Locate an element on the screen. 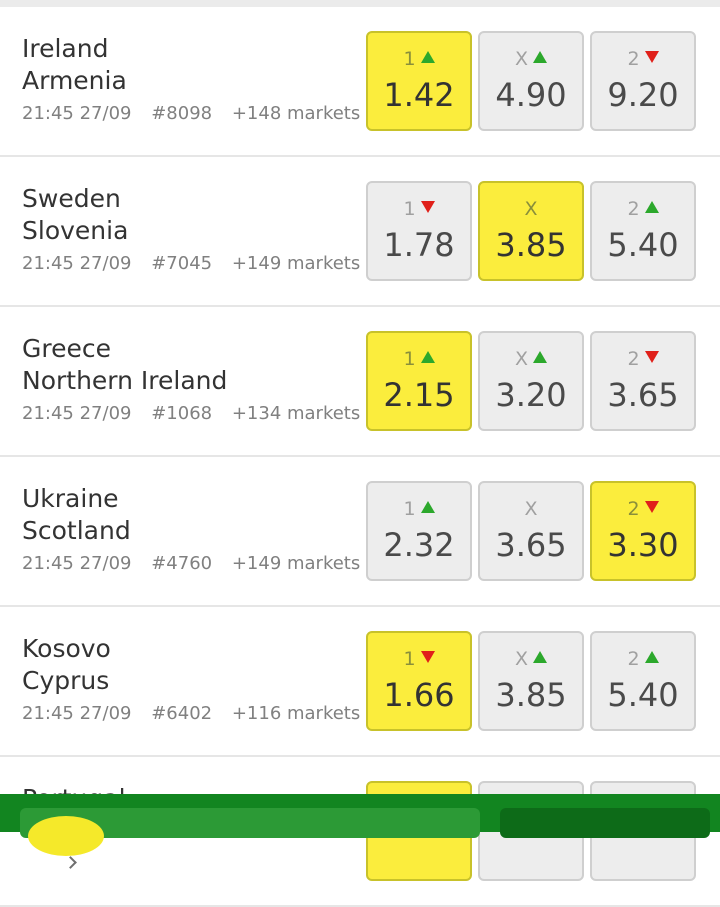  more-markets-link: +134 markets is located at coordinates (312, 413).